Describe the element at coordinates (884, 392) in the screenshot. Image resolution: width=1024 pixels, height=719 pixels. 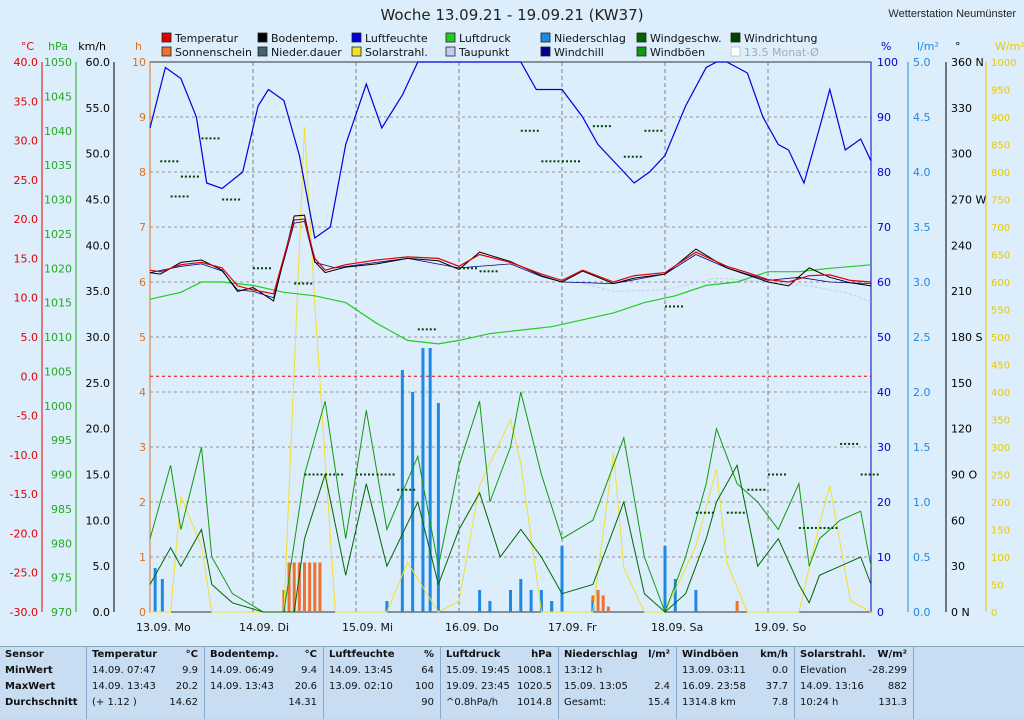
I see `y-tick-label: 40` at that location.